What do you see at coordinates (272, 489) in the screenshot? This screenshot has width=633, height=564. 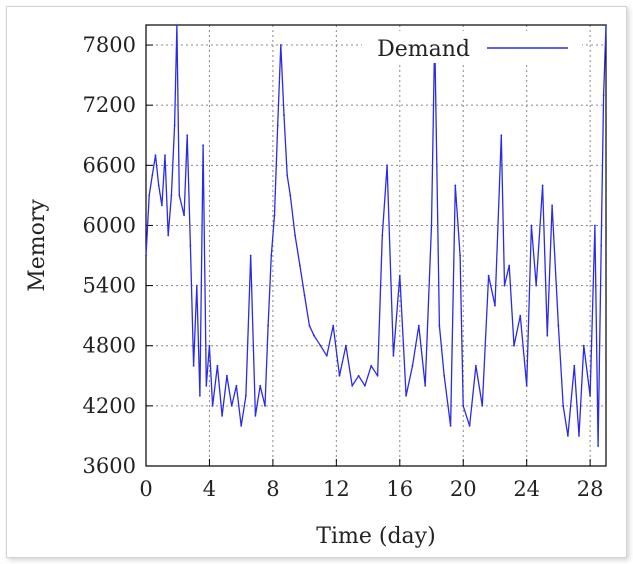 I see `x-tick-label: 8` at bounding box center [272, 489].